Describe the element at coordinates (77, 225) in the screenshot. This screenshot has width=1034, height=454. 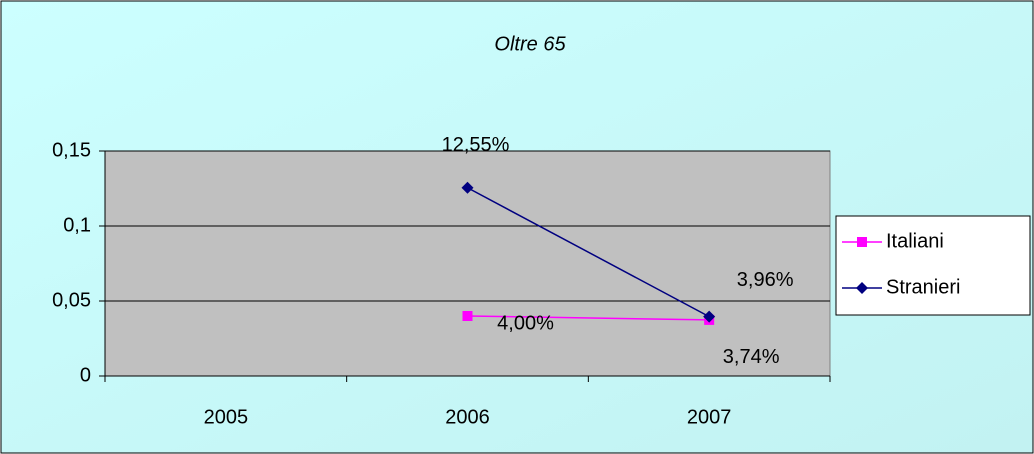
I see `y-tick-label: 0,1` at that location.